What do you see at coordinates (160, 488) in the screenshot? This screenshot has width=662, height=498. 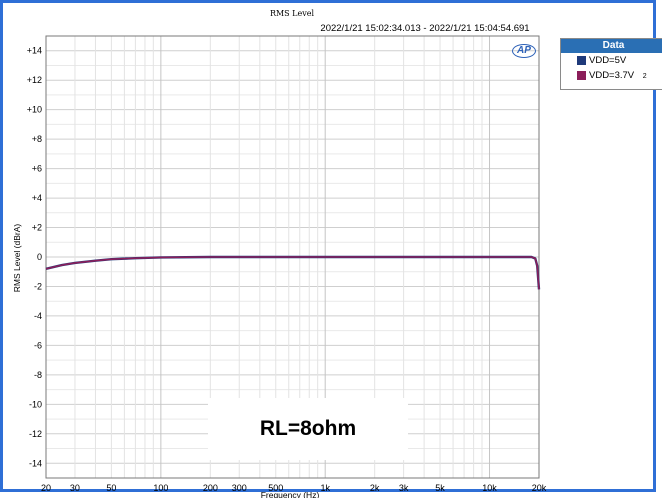 I see `x-tick-label: 100` at bounding box center [160, 488].